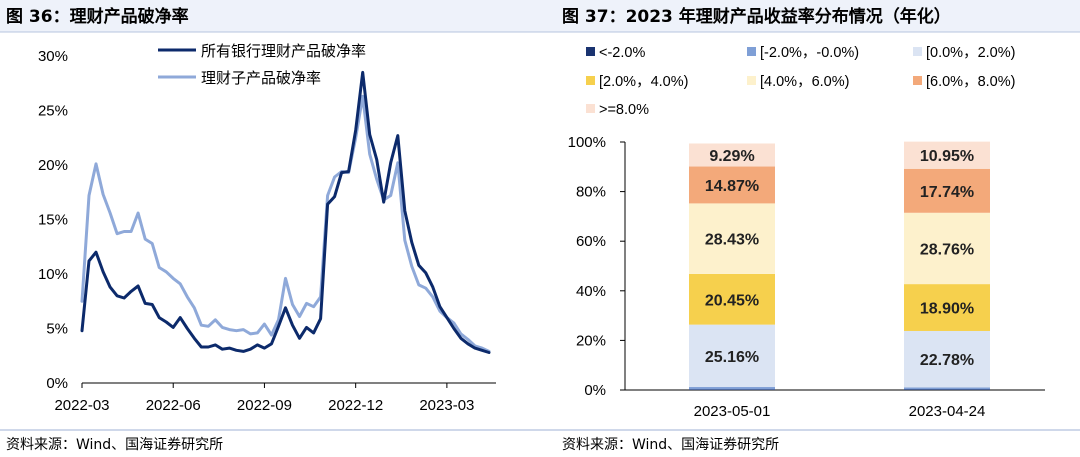  I want to click on right-y-tick-label: 20%, so click(591, 340).